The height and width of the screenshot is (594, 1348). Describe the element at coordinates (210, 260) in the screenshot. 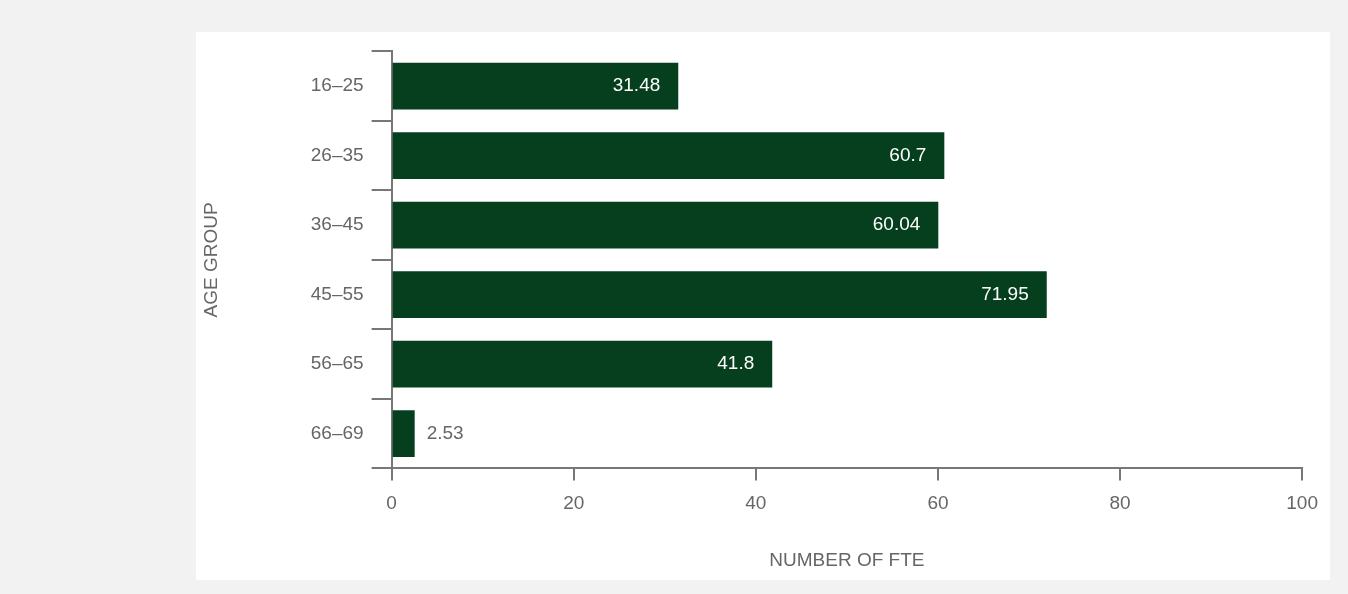

I see `y-axis-title: AGE GROUP` at that location.